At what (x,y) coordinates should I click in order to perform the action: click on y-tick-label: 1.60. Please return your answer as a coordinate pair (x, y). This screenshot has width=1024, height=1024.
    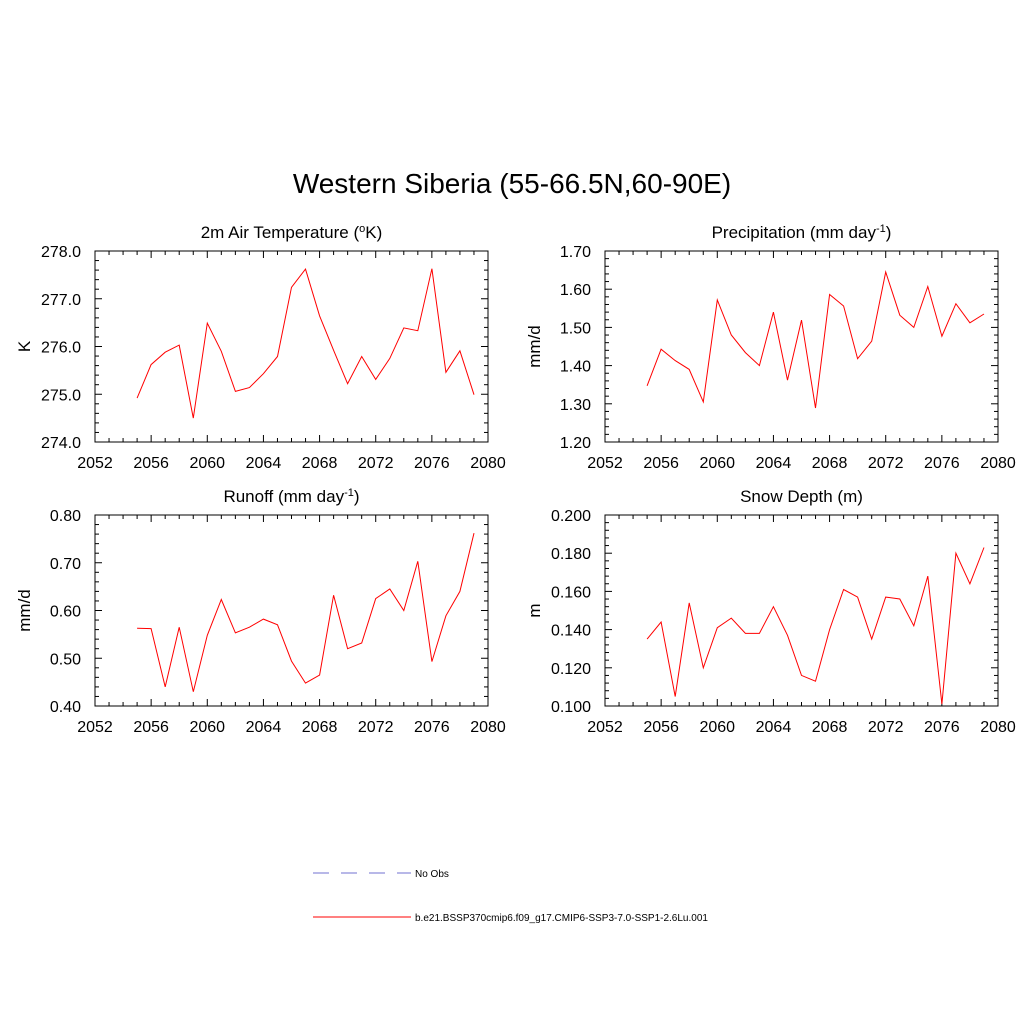
    Looking at the image, I should click on (575, 290).